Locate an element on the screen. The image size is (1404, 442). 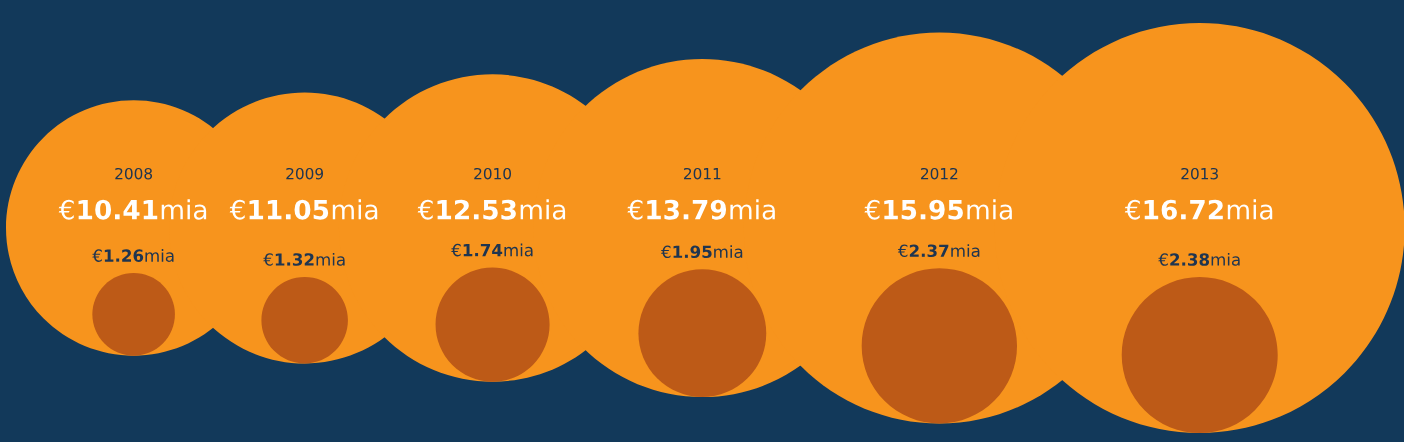
data-label: €1.95mia is located at coordinates (702, 252).